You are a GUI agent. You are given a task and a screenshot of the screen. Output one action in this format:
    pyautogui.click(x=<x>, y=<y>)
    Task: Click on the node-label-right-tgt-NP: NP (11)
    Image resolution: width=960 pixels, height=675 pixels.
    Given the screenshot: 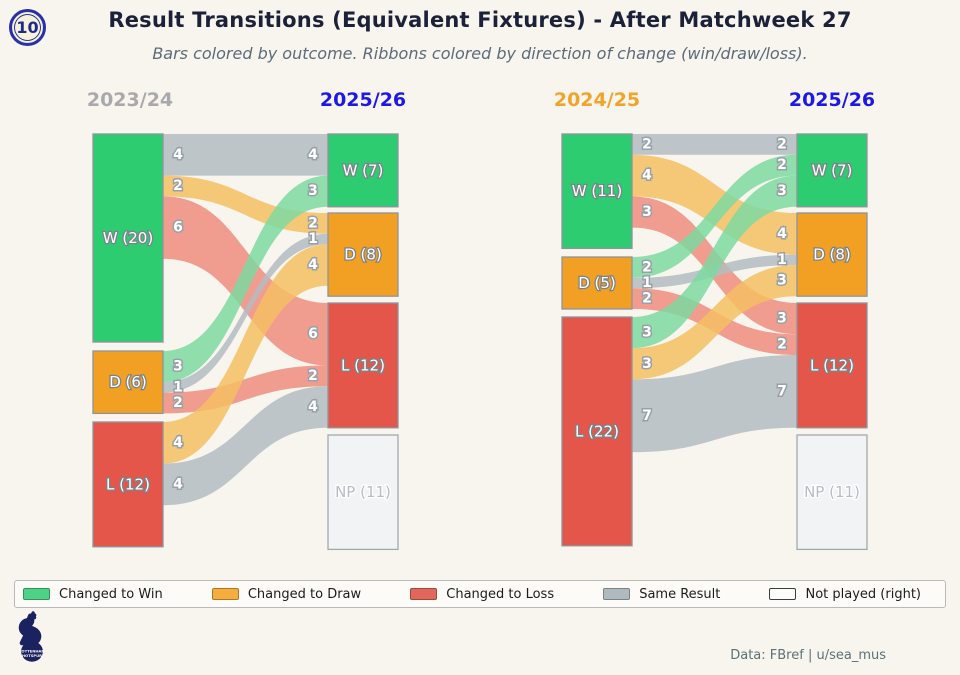 What is the action you would take?
    pyautogui.click(x=832, y=492)
    